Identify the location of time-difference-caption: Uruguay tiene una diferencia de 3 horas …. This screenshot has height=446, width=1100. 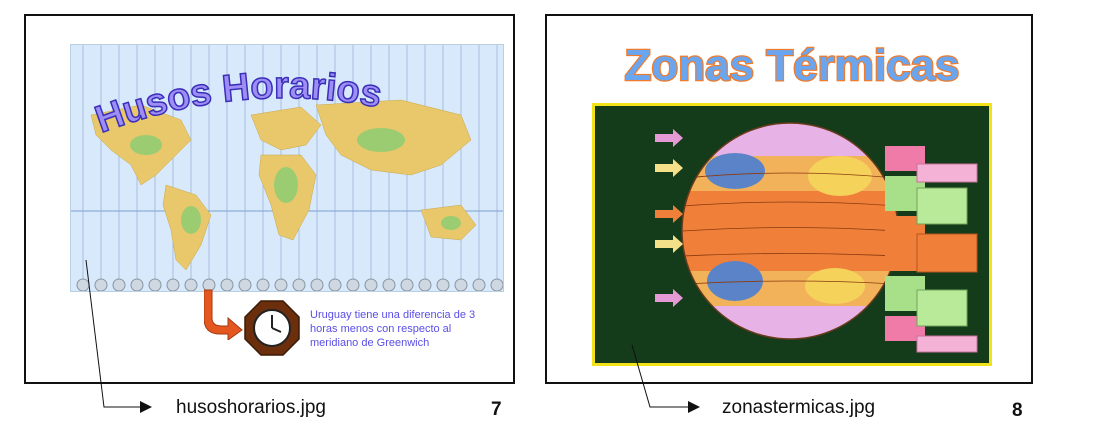
(393, 329).